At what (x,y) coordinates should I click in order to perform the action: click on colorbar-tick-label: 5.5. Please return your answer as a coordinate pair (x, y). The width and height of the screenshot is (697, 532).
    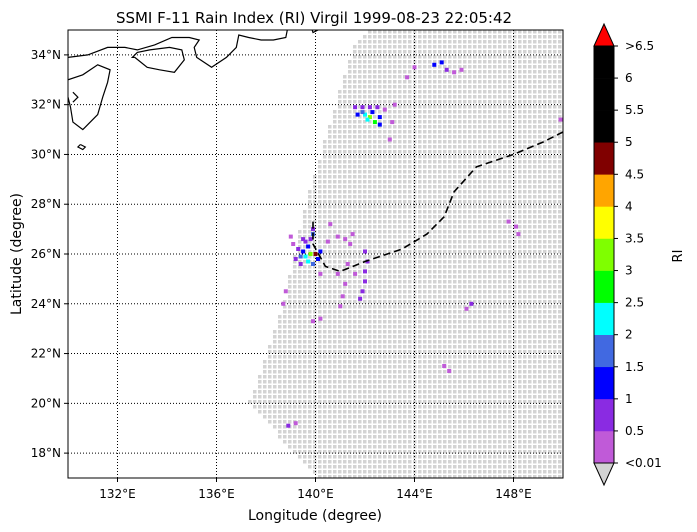
    Looking at the image, I should click on (634, 110).